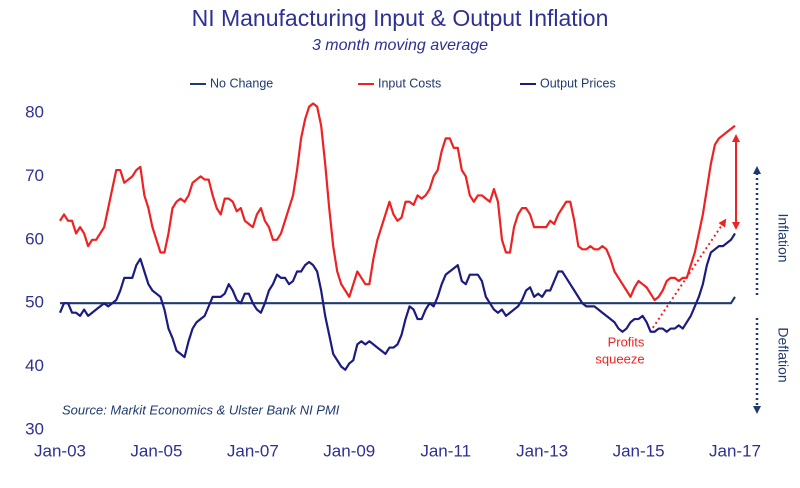 The width and height of the screenshot is (800, 488). Describe the element at coordinates (639, 450) in the screenshot. I see `x-tick-label: Jan-15` at that location.